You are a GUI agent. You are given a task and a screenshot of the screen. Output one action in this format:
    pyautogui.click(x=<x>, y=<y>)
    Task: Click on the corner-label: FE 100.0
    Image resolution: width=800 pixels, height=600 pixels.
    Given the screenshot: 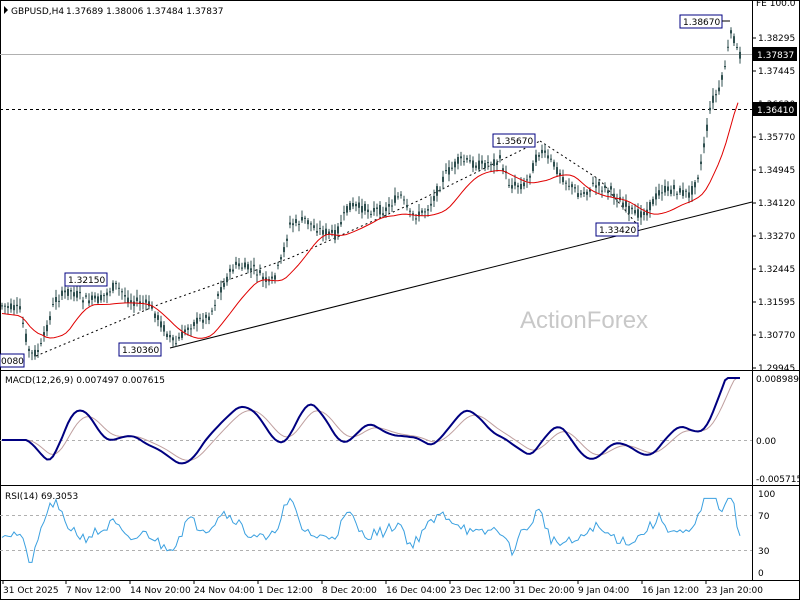 What is the action you would take?
    pyautogui.click(x=776, y=4)
    